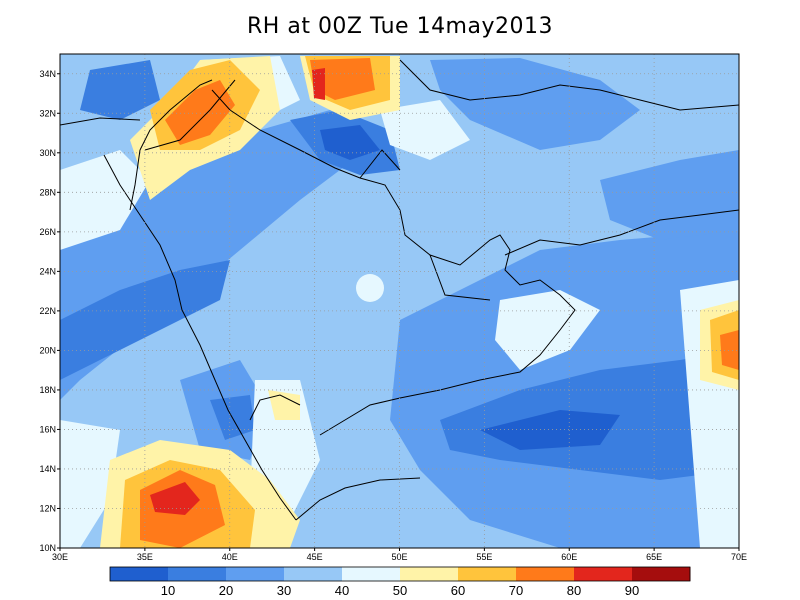 The height and width of the screenshot is (600, 800). I want to click on colorbar-label: 30, so click(284, 590).